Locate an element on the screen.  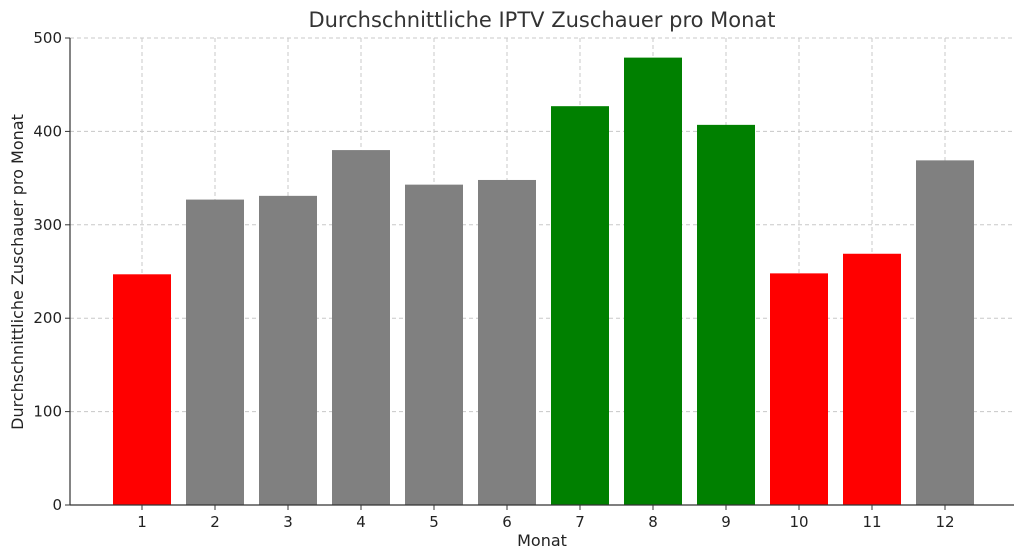
x-tick-label: 10 is located at coordinates (798, 522).